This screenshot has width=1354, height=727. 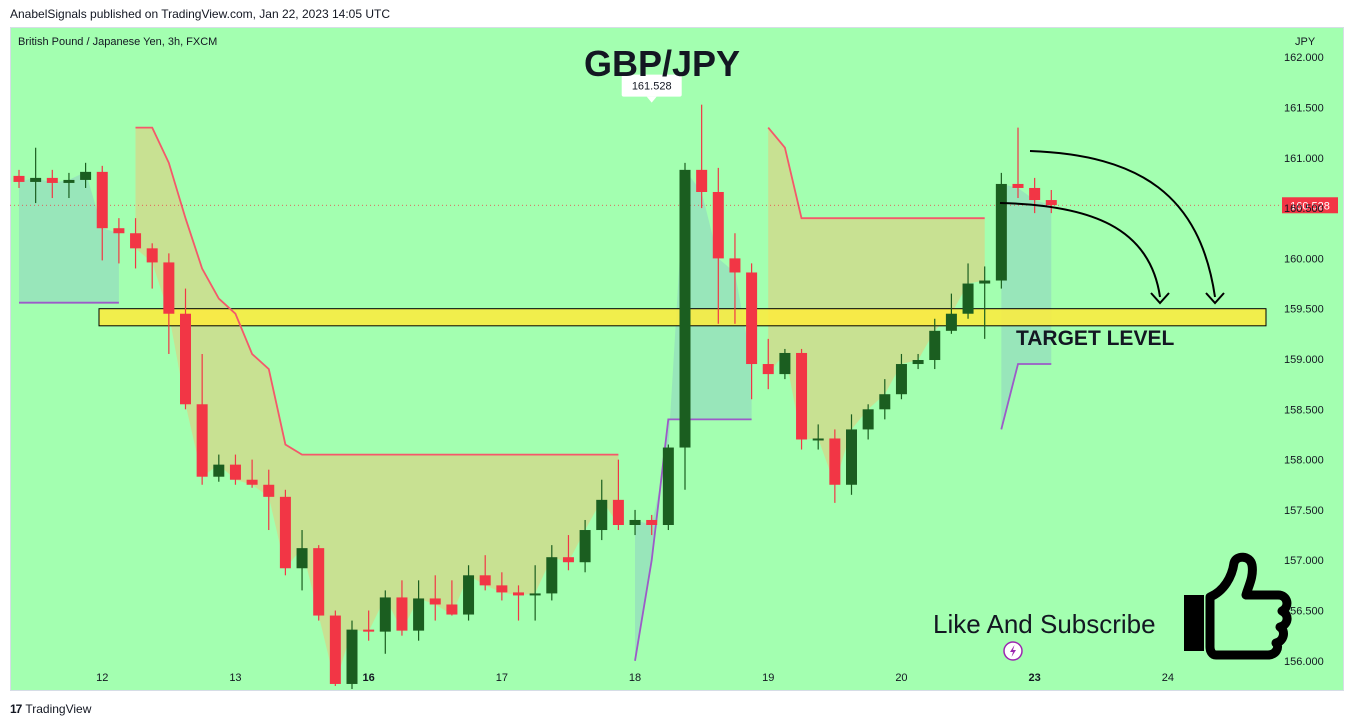 I want to click on target-level-label: TARGET LEVEL, so click(x=1095, y=338).